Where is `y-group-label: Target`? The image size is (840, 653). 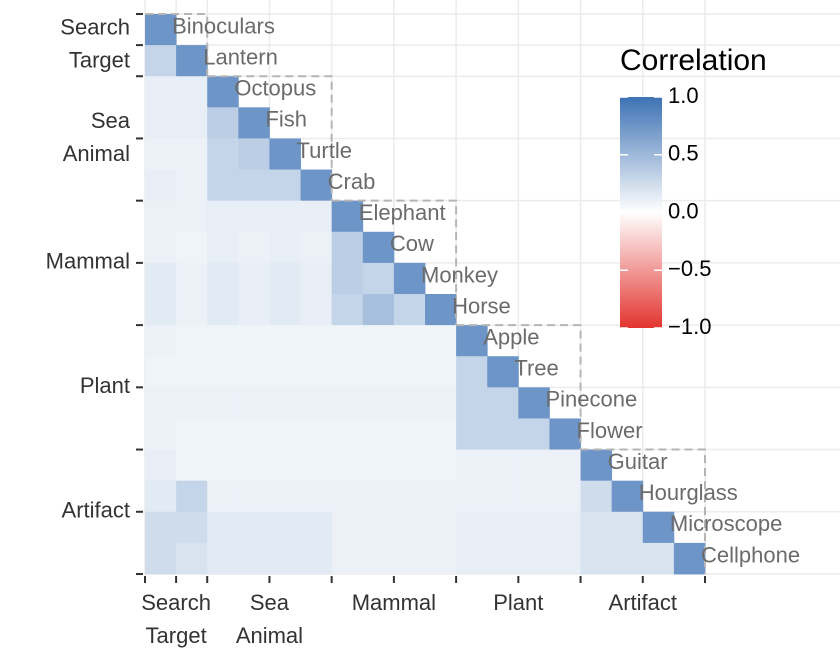
y-group-label: Target is located at coordinates (99, 59).